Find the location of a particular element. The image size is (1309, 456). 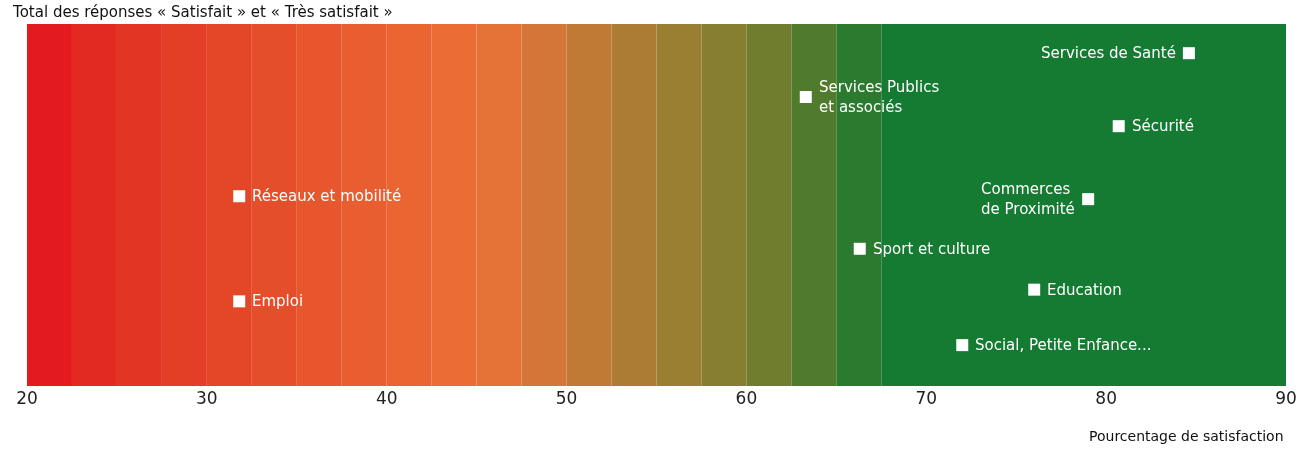

annotation: Commerces de Proximité is located at coordinates (1028, 199).